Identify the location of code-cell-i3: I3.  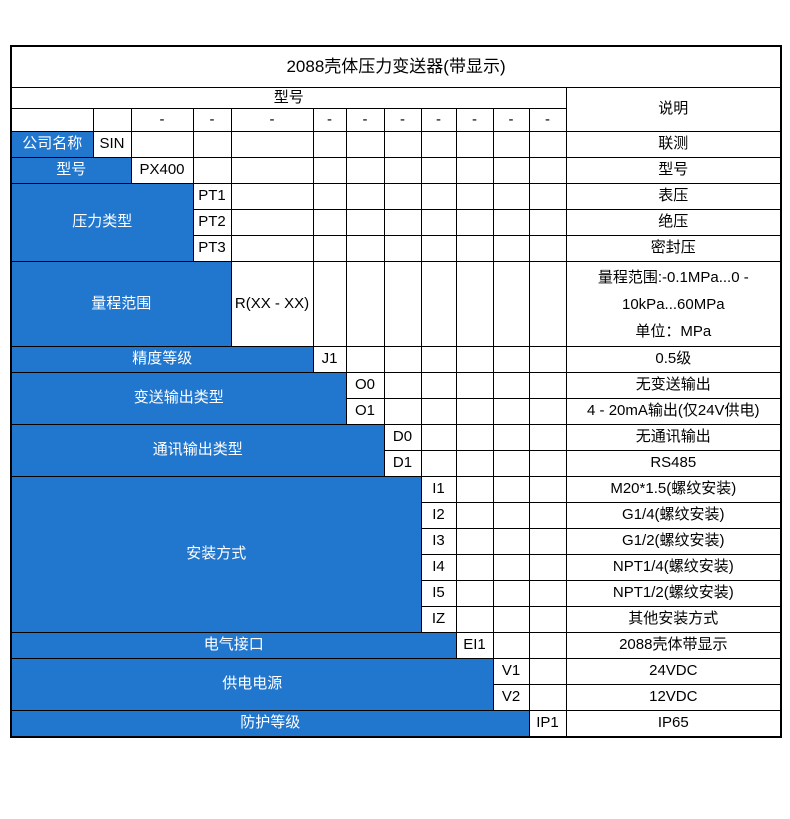
(438, 541).